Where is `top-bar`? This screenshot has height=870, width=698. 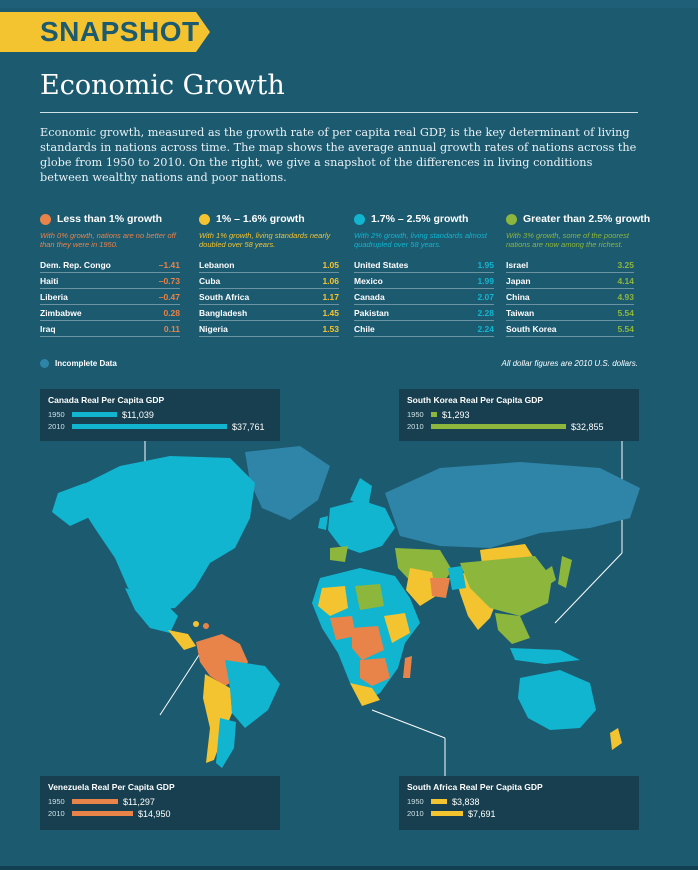 top-bar is located at coordinates (349, 4).